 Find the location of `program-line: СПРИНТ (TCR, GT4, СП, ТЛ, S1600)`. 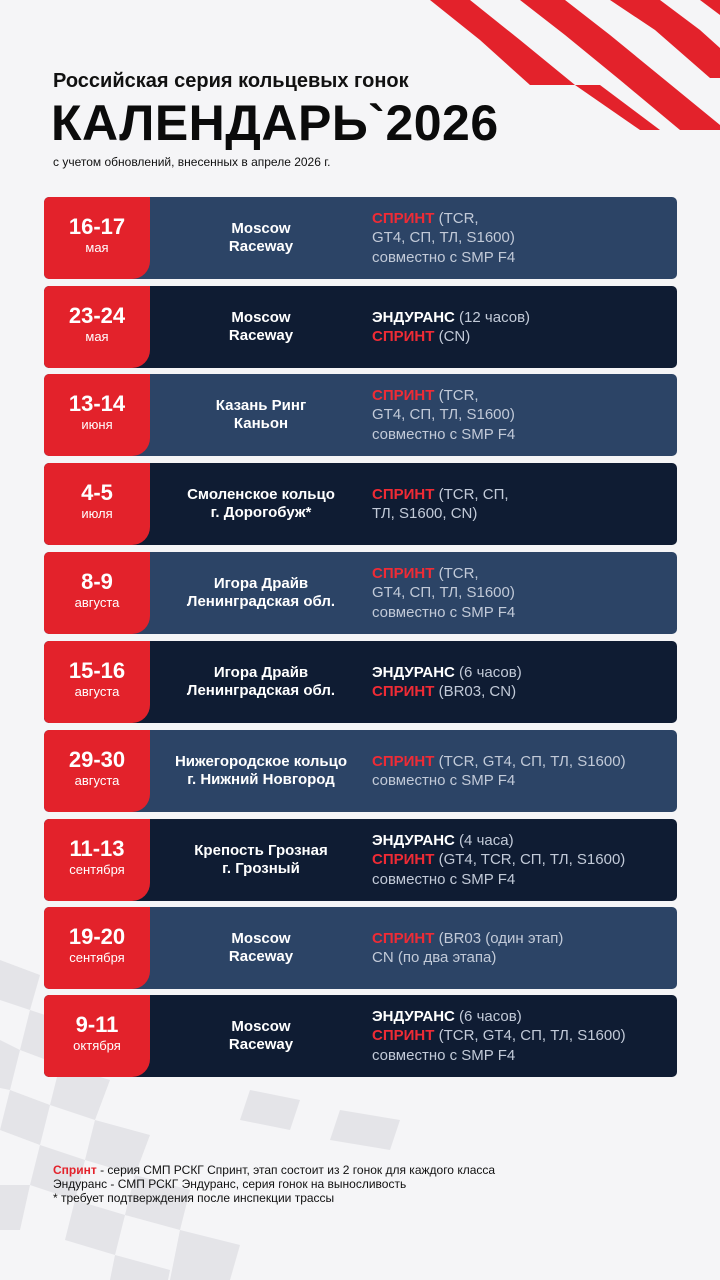

program-line: СПРИНТ (TCR, GT4, СП, ТЛ, S1600) is located at coordinates (499, 762).